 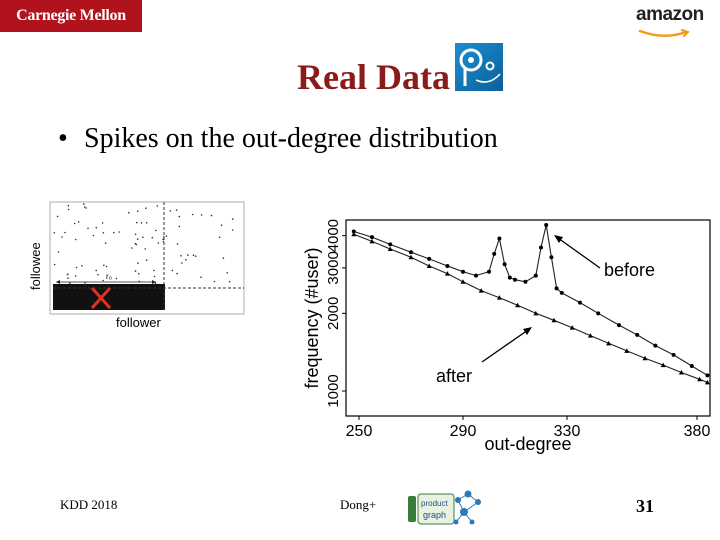 I want to click on pg-logo-graph: graph, so click(x=434, y=515).